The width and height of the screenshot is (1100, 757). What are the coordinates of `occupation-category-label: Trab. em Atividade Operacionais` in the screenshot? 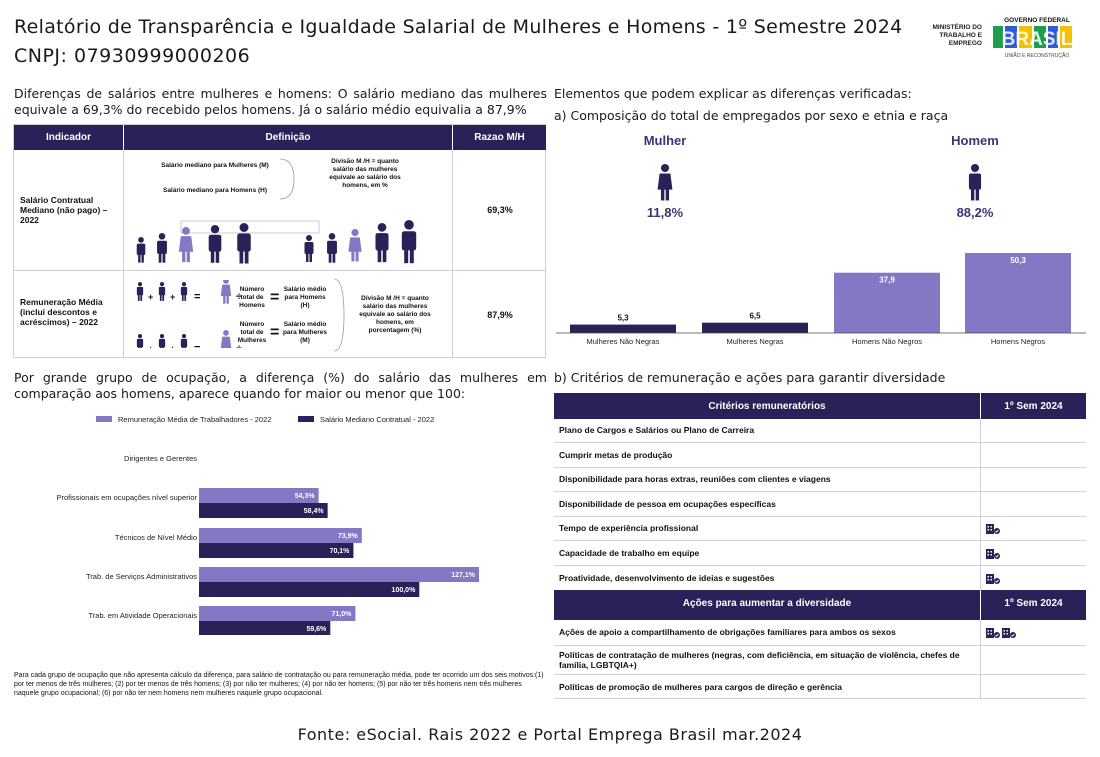 It's located at (142, 615).